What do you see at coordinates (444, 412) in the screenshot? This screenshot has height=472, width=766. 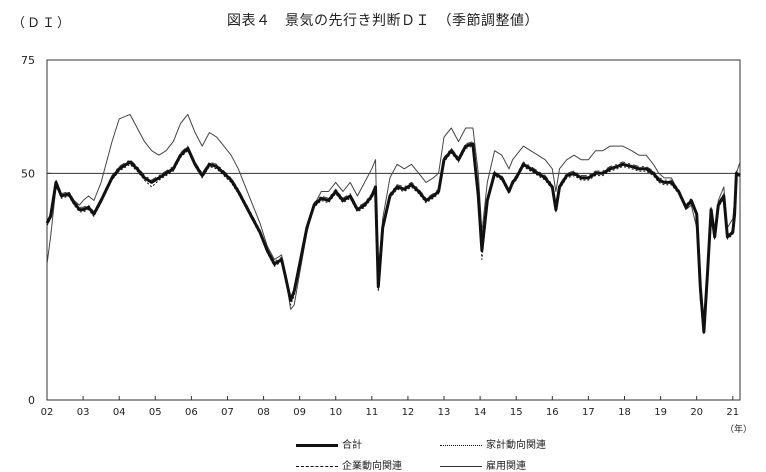 I see `x-tick-label: 13` at bounding box center [444, 412].